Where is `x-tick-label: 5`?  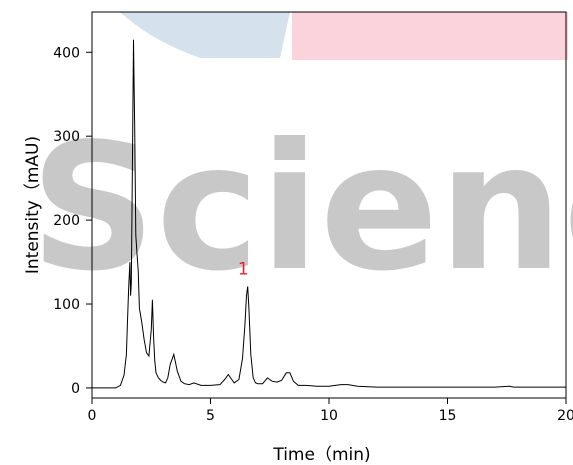 x-tick-label: 5 is located at coordinates (210, 416).